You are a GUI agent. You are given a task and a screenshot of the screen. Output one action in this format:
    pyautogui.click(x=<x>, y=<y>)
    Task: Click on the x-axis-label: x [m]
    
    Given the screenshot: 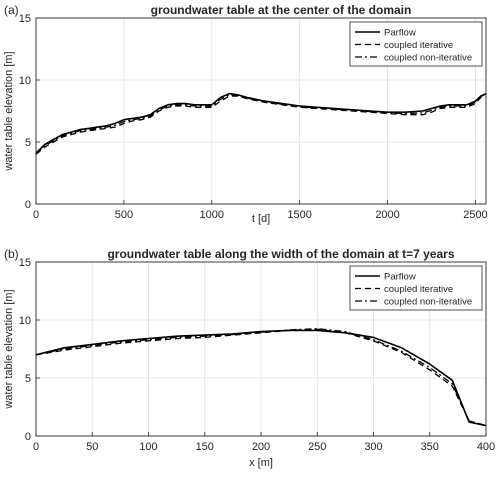 What is the action you would take?
    pyautogui.click(x=261, y=463)
    